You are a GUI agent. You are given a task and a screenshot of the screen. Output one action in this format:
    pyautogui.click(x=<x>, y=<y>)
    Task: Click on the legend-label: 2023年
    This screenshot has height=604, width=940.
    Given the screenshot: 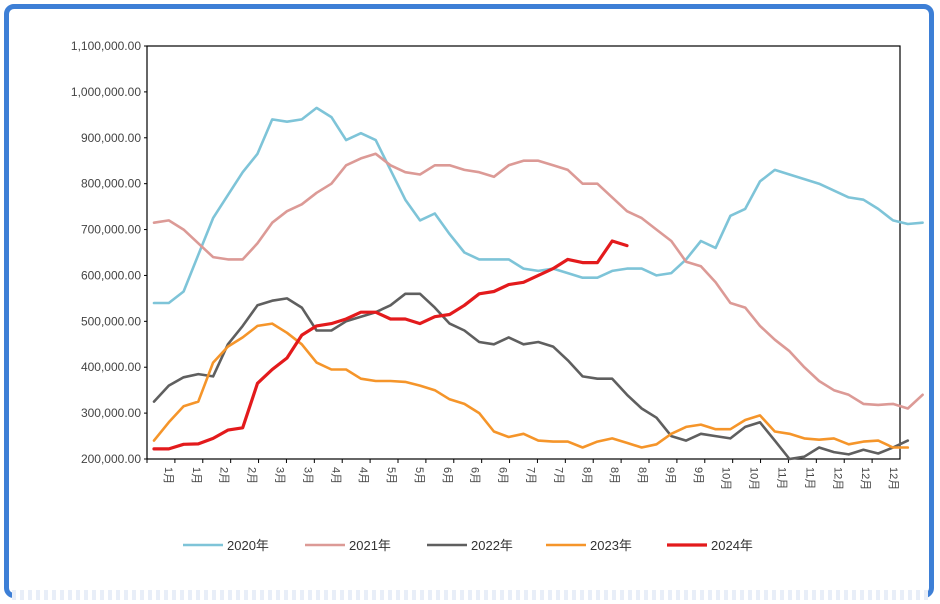 What is the action you would take?
    pyautogui.click(x=611, y=545)
    